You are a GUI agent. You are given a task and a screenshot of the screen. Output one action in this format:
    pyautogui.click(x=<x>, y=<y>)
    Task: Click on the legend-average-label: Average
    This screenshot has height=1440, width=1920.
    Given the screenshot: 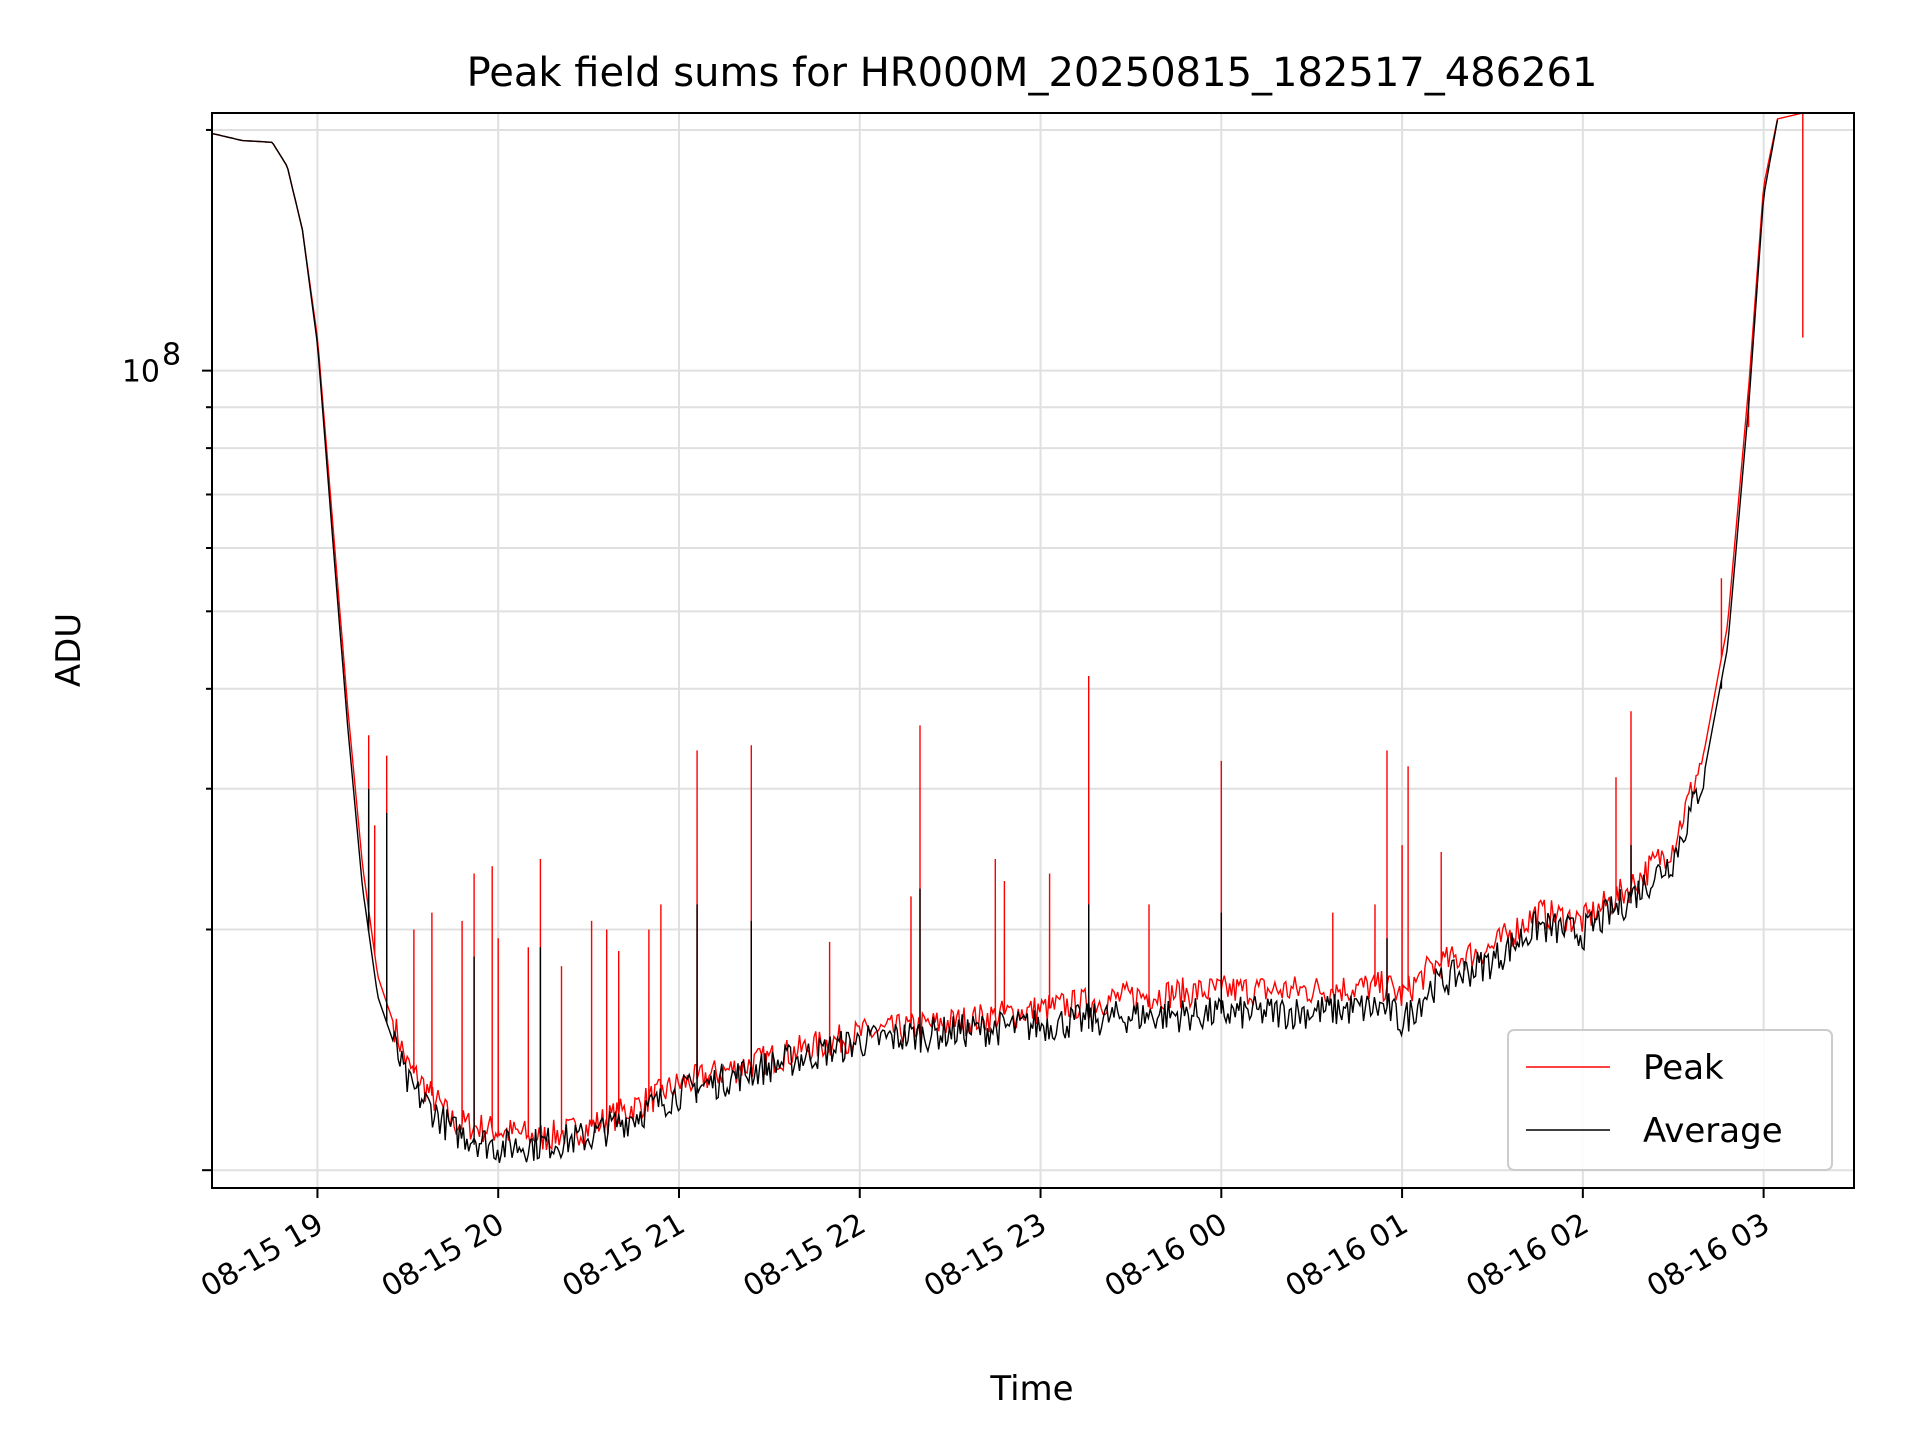 What is the action you would take?
    pyautogui.click(x=1713, y=1131)
    